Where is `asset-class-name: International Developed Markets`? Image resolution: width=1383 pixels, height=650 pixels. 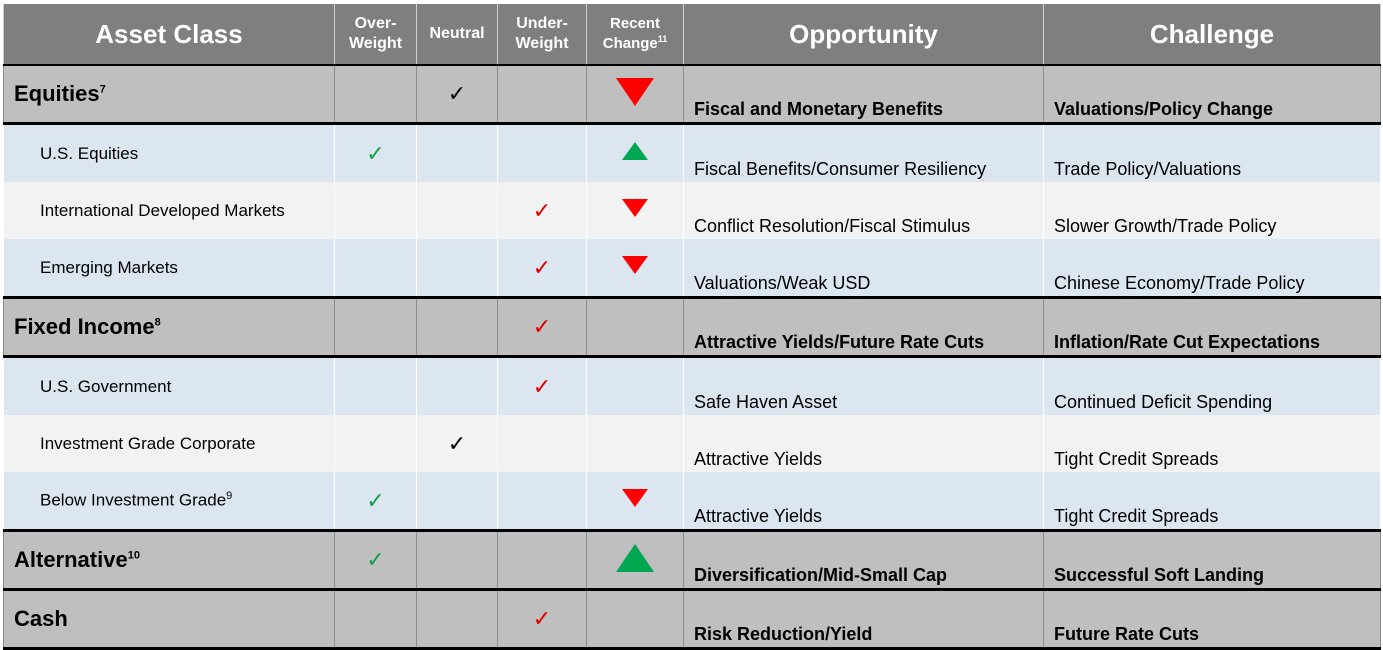 asset-class-name: International Developed Markets is located at coordinates (169, 210).